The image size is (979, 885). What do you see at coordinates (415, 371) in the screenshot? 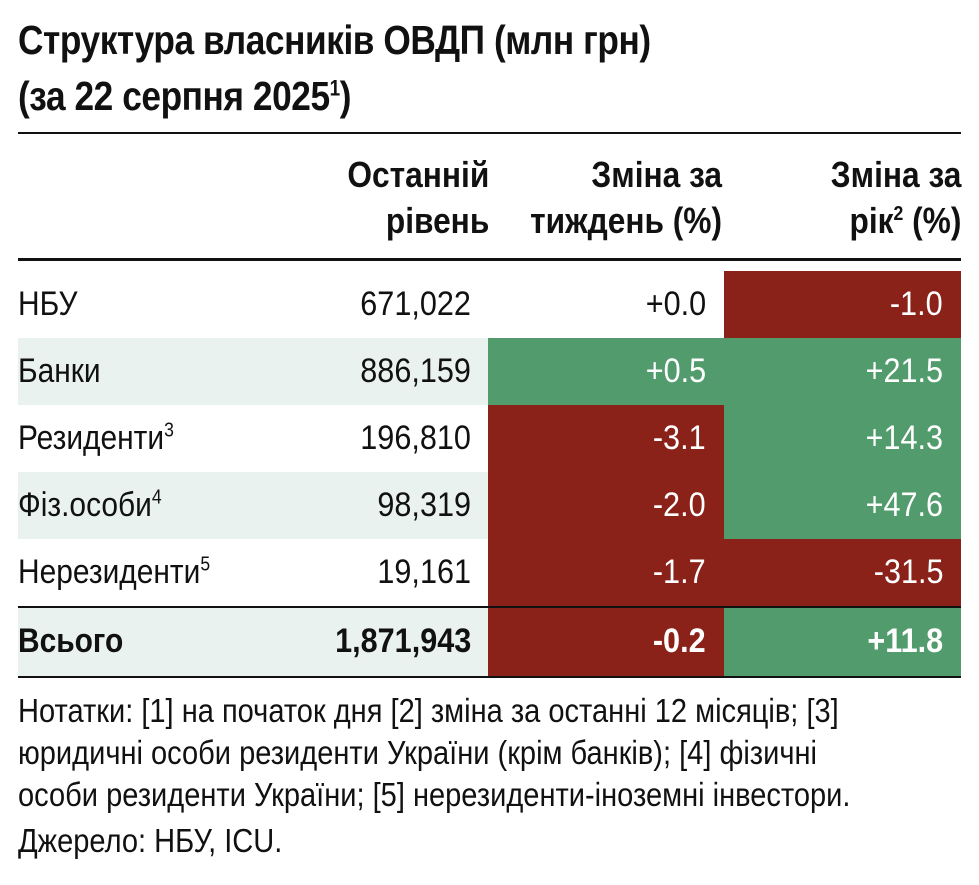
I see `level-value: 886,159` at bounding box center [415, 371].